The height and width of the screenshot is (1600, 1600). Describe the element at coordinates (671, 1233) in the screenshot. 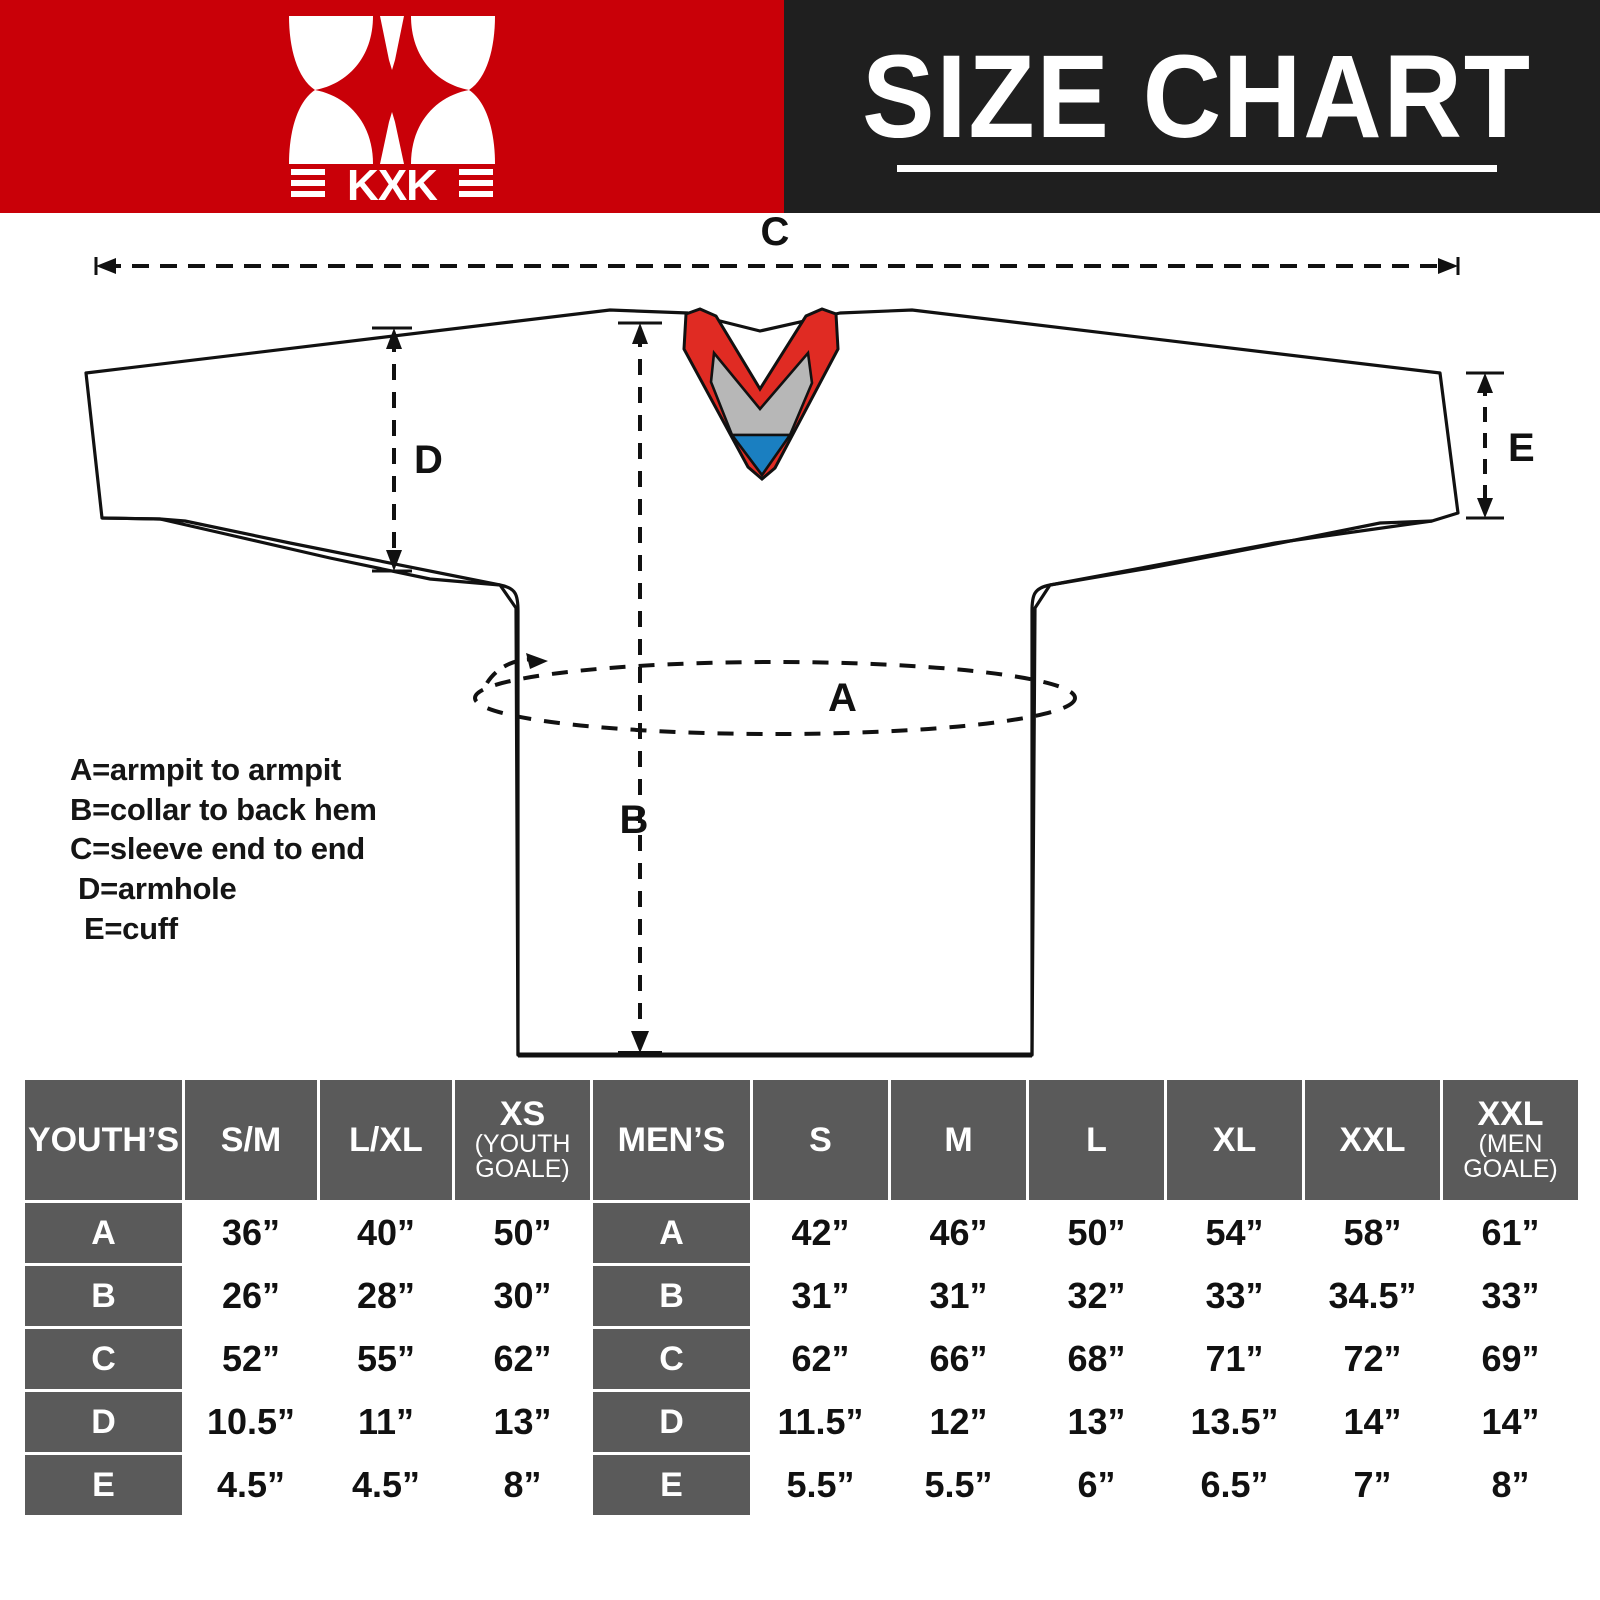

I see `row-label-men-a: A` at that location.